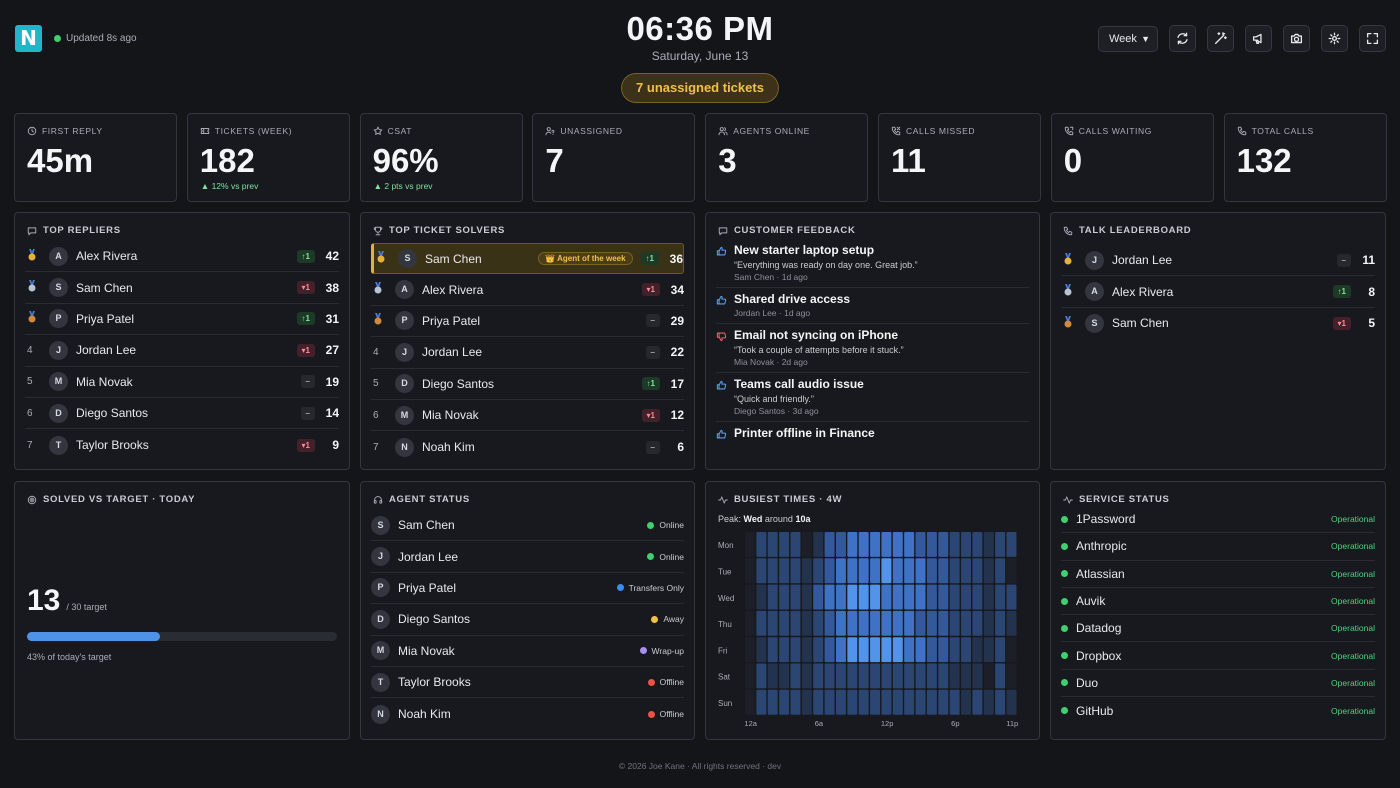  What do you see at coordinates (527, 446) in the screenshot?
I see `leaderboard-row: 7 N Noah Kim – 6` at bounding box center [527, 446].